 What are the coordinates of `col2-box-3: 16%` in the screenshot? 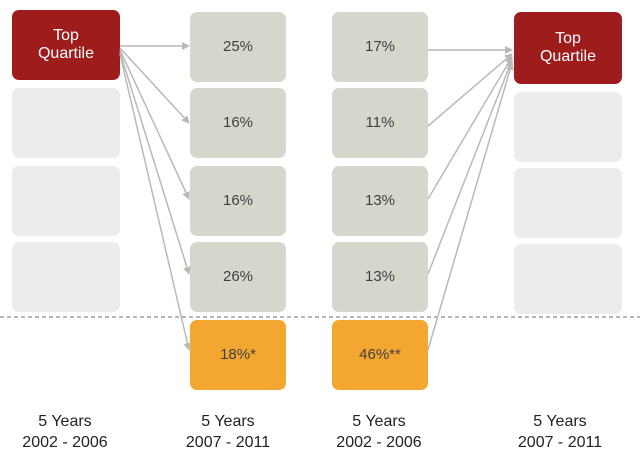 It's located at (238, 201).